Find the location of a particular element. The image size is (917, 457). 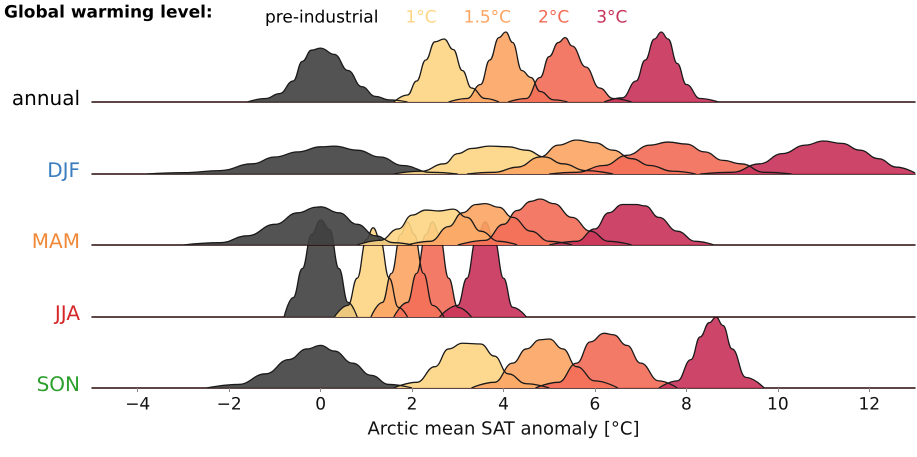

series-label: 1.5°C is located at coordinates (488, 18).